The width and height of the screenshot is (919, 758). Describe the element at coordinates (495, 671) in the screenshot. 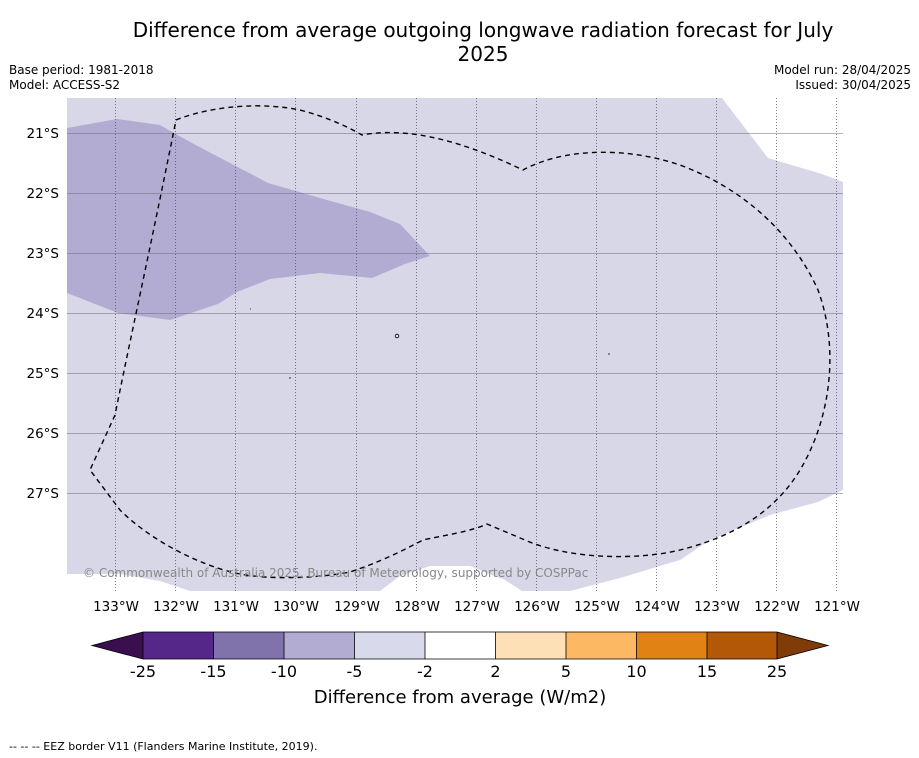

I see `colorbar-tick: 2` at that location.